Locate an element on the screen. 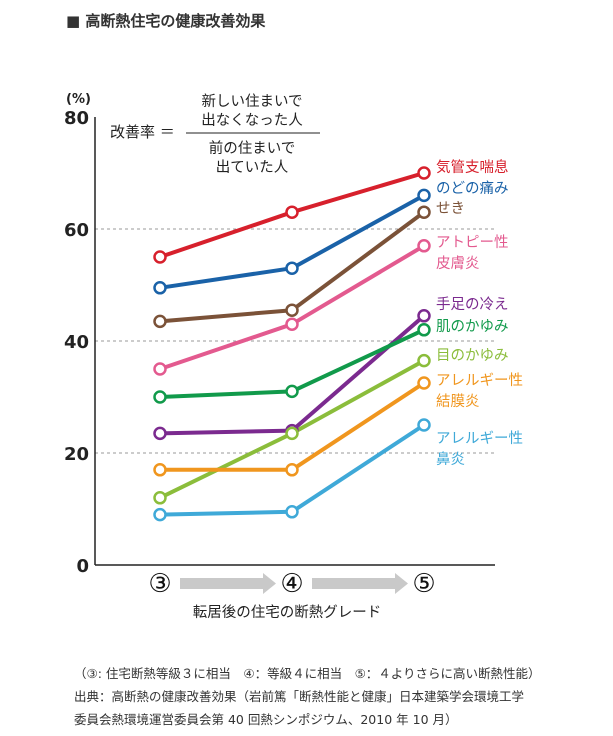 The image size is (613, 736). legend-label: 目のかゆみ is located at coordinates (472, 355).